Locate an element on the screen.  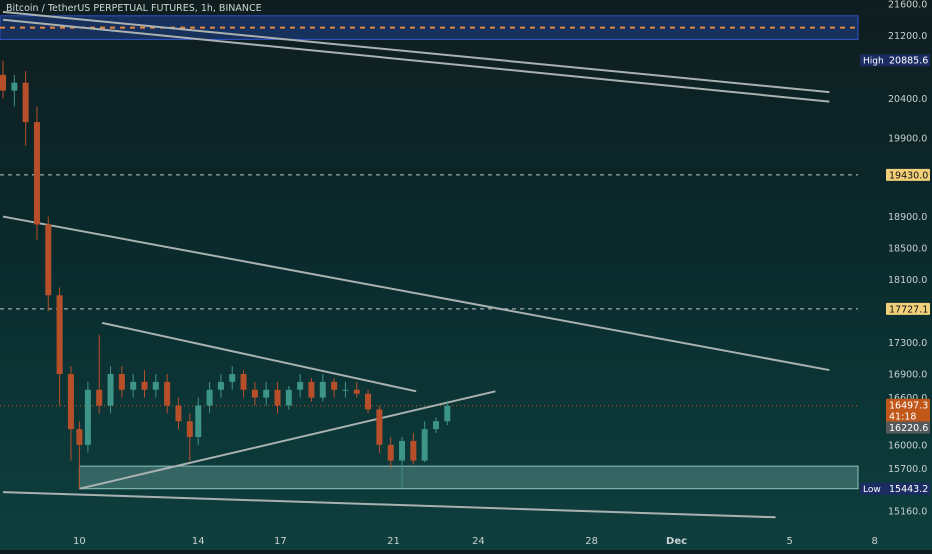
prev-close-text: 16220.6 is located at coordinates (908, 428).